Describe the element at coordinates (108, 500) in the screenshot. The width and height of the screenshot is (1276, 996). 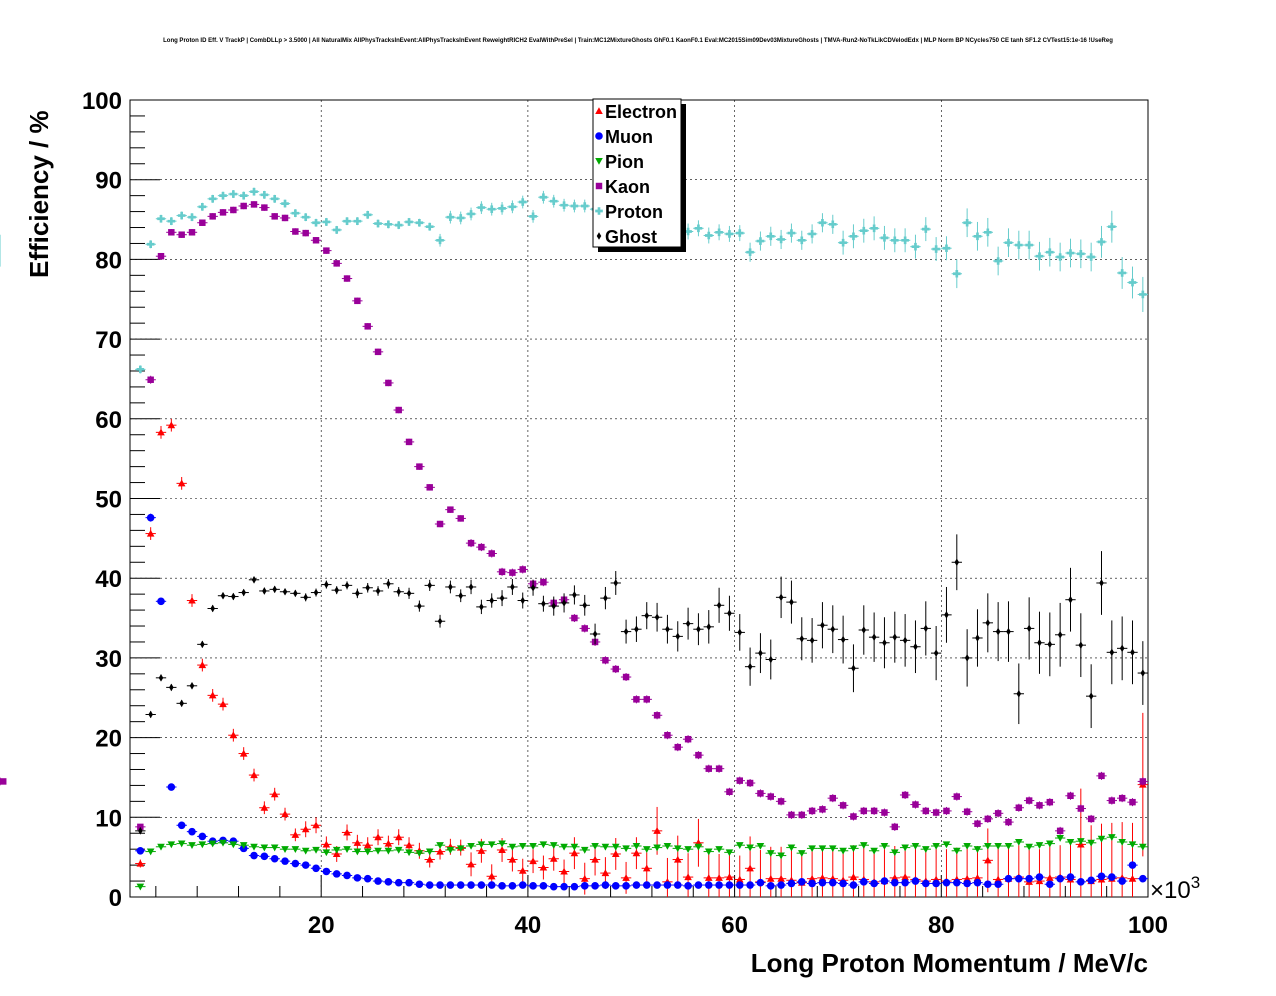
I see `y-tick-label: 50` at that location.